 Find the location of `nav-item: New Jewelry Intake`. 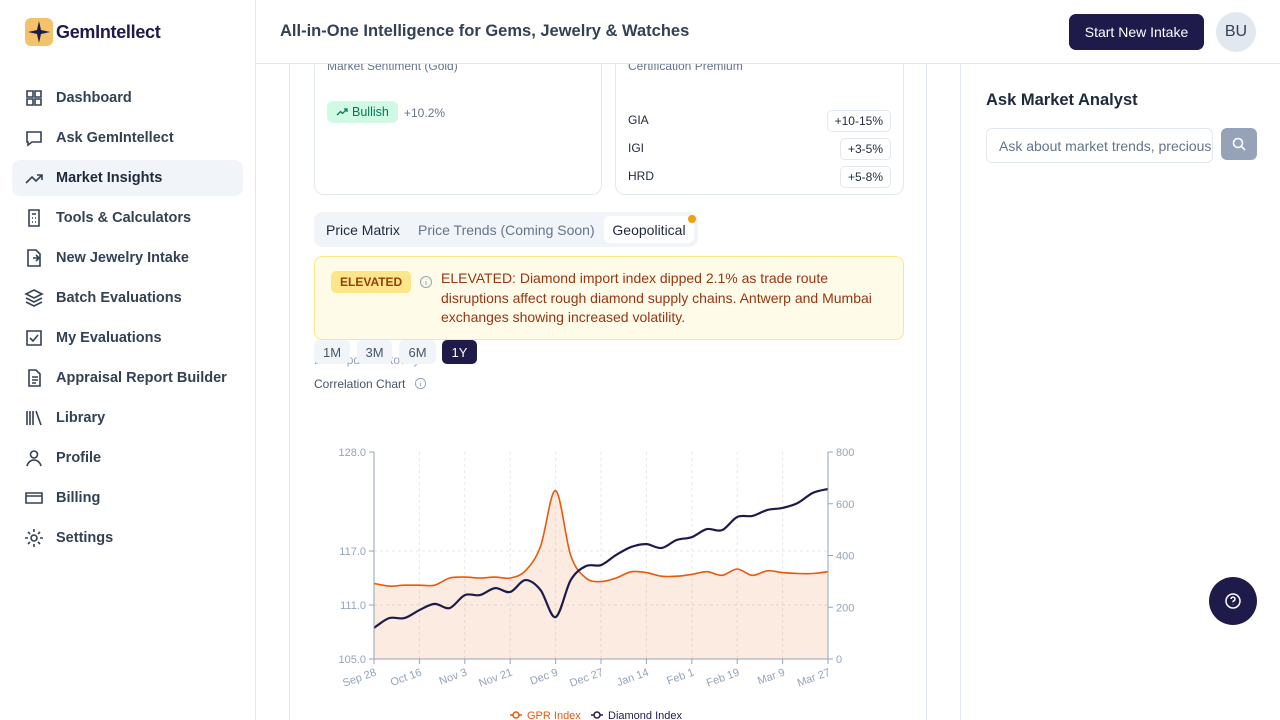

nav-item: New Jewelry Intake is located at coordinates (127, 258).